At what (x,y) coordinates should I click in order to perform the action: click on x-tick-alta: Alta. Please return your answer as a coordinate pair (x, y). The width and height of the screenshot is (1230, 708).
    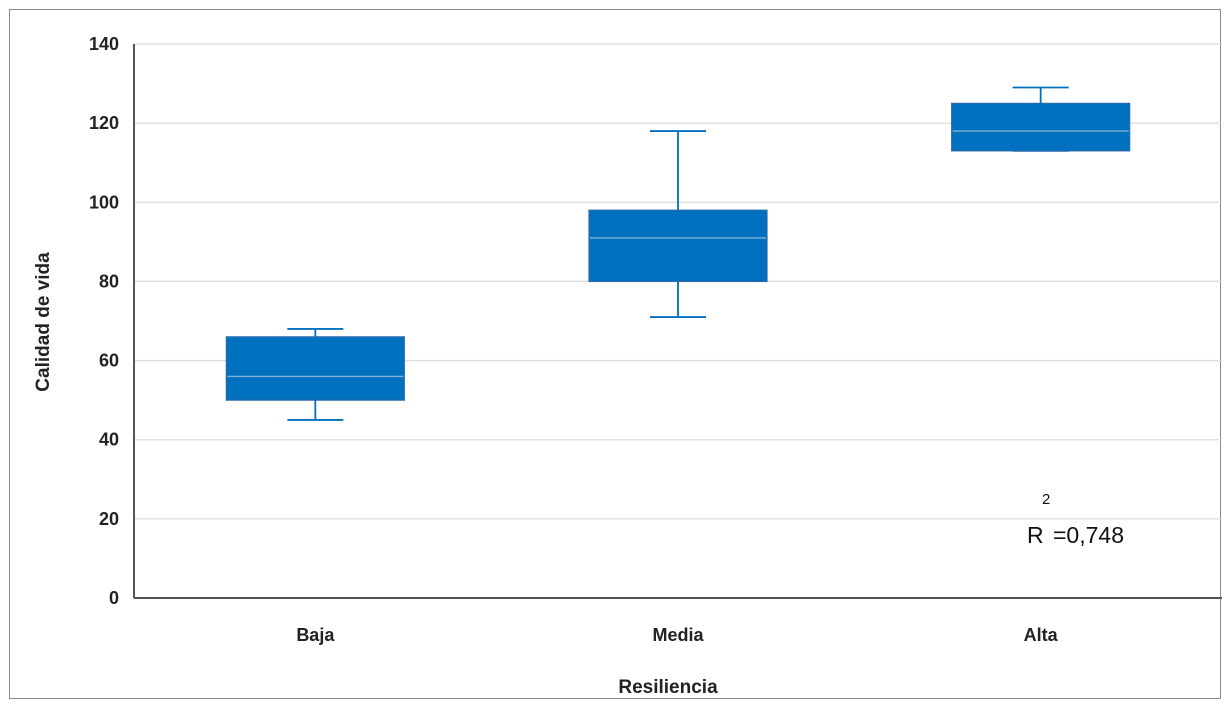
    Looking at the image, I should click on (1041, 635).